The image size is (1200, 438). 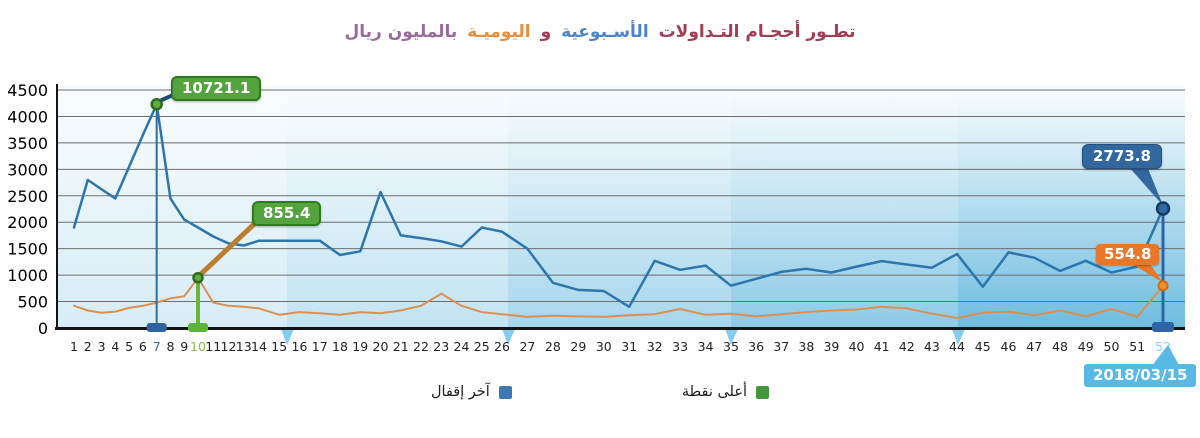 I want to click on title-segment-weekly: الأسـبوعية, so click(x=605, y=32).